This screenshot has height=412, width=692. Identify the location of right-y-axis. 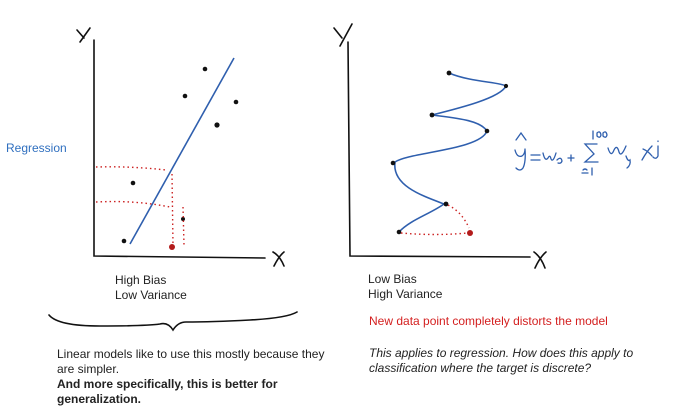
(439, 149).